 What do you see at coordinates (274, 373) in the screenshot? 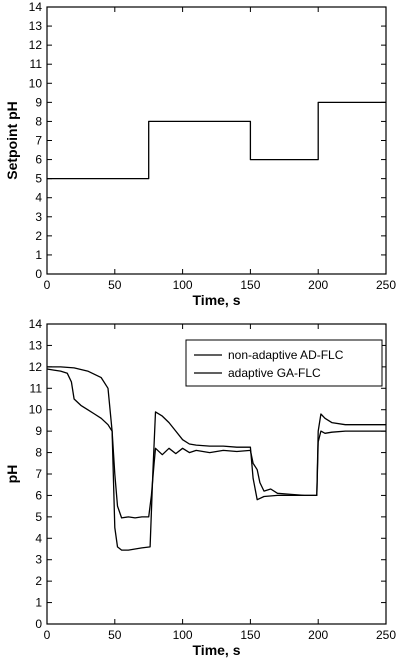
I see `legend-label-2: adaptive GA-FLC` at bounding box center [274, 373].